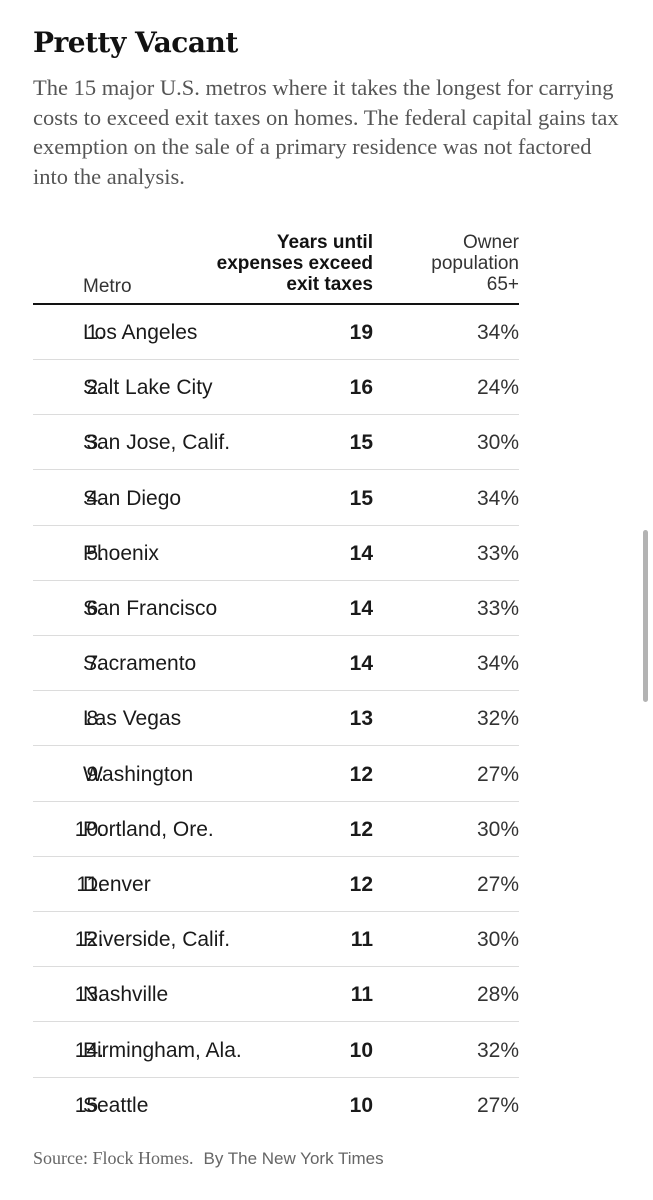 The image size is (653, 1200). What do you see at coordinates (502, 284) in the screenshot?
I see `column-header-owner-line-3: 65+` at bounding box center [502, 284].